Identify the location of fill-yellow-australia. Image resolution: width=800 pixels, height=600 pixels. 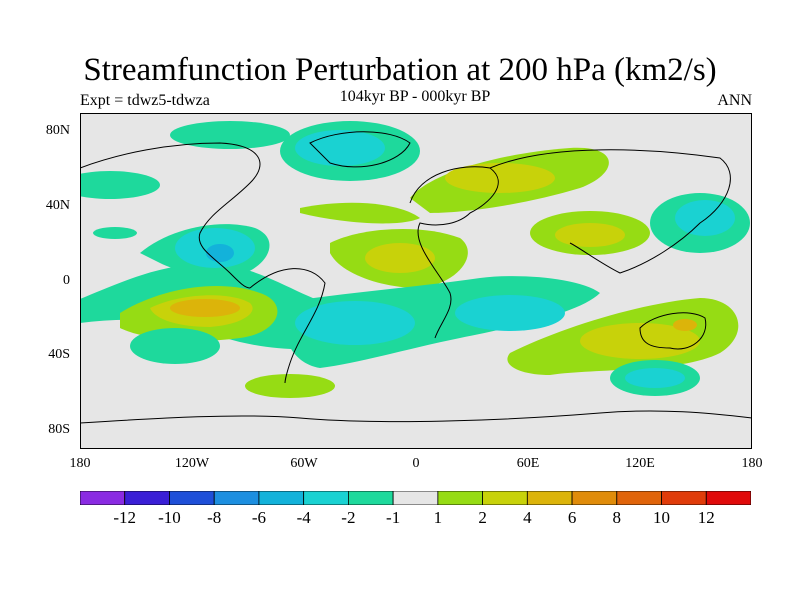
(640, 341).